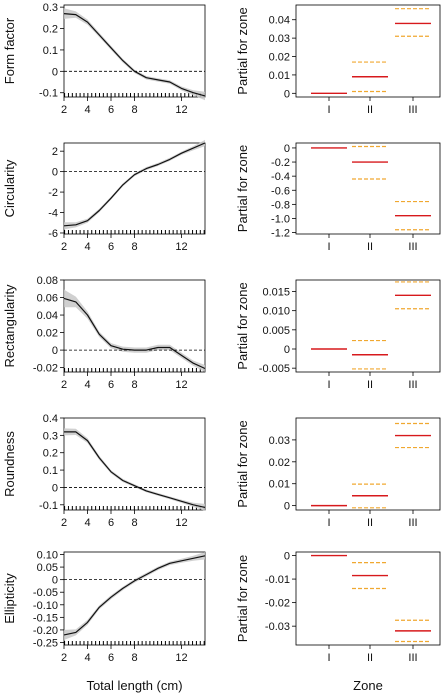 This screenshot has height=697, width=443. Describe the element at coordinates (280, 177) in the screenshot. I see `y-tick-label: -0.4` at that location.